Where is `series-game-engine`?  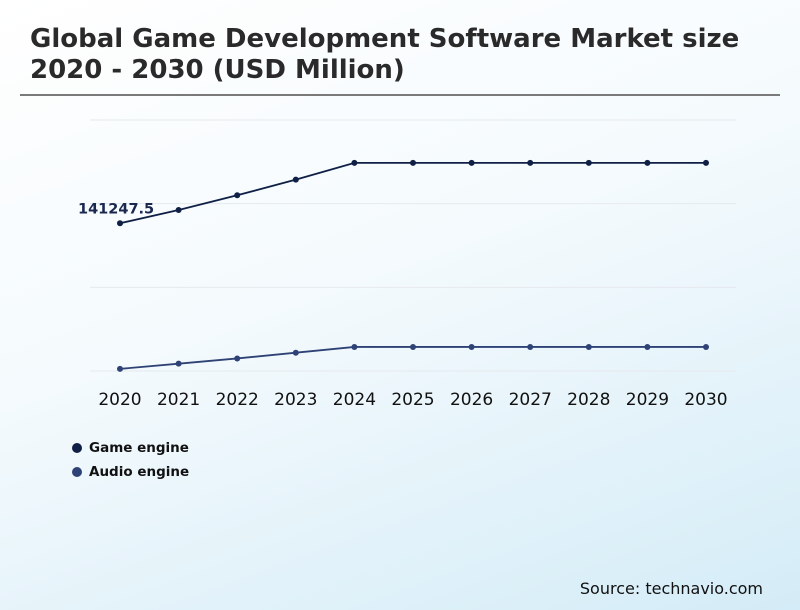
series-game-engine is located at coordinates (413, 193).